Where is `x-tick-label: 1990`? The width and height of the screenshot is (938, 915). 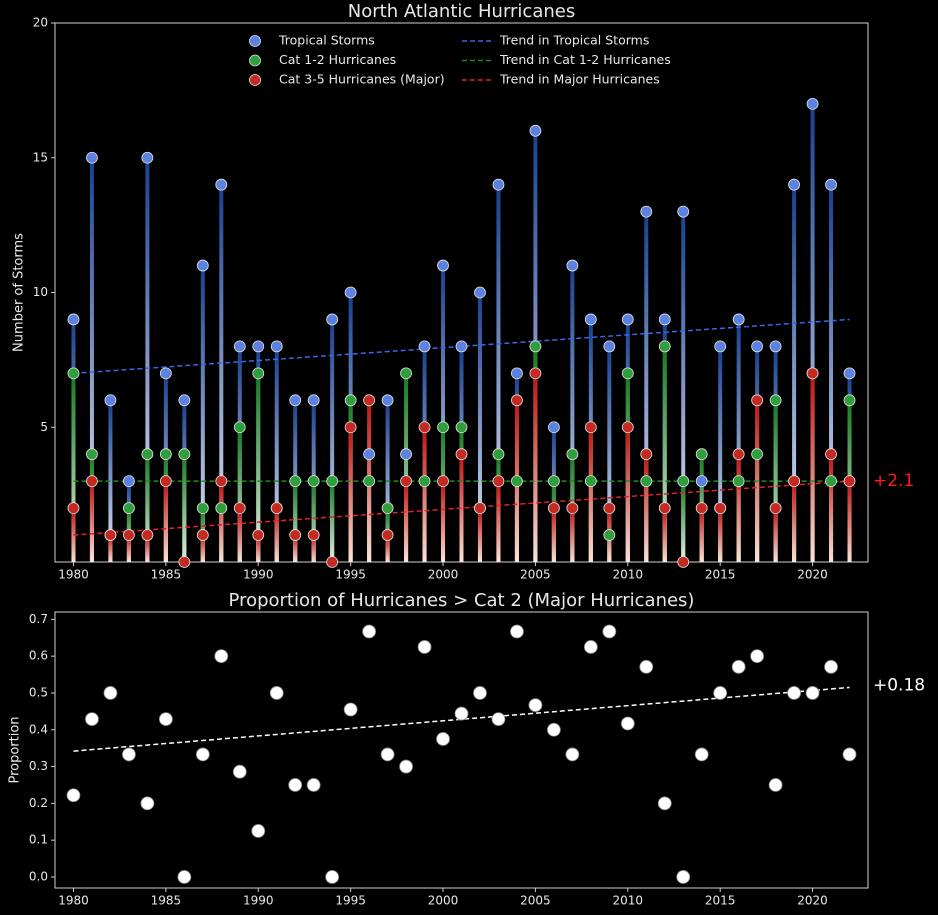
x-tick-label: 1990 is located at coordinates (258, 575).